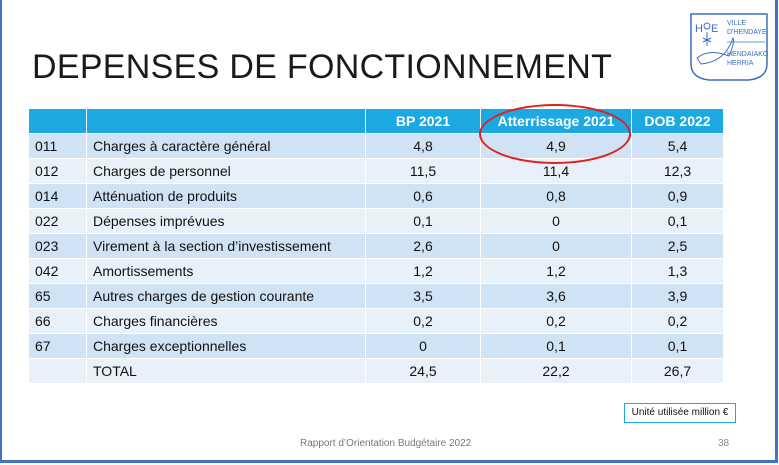  Describe the element at coordinates (556, 271) in the screenshot. I see `cell-atterrissage-2021: 1,2` at that location.